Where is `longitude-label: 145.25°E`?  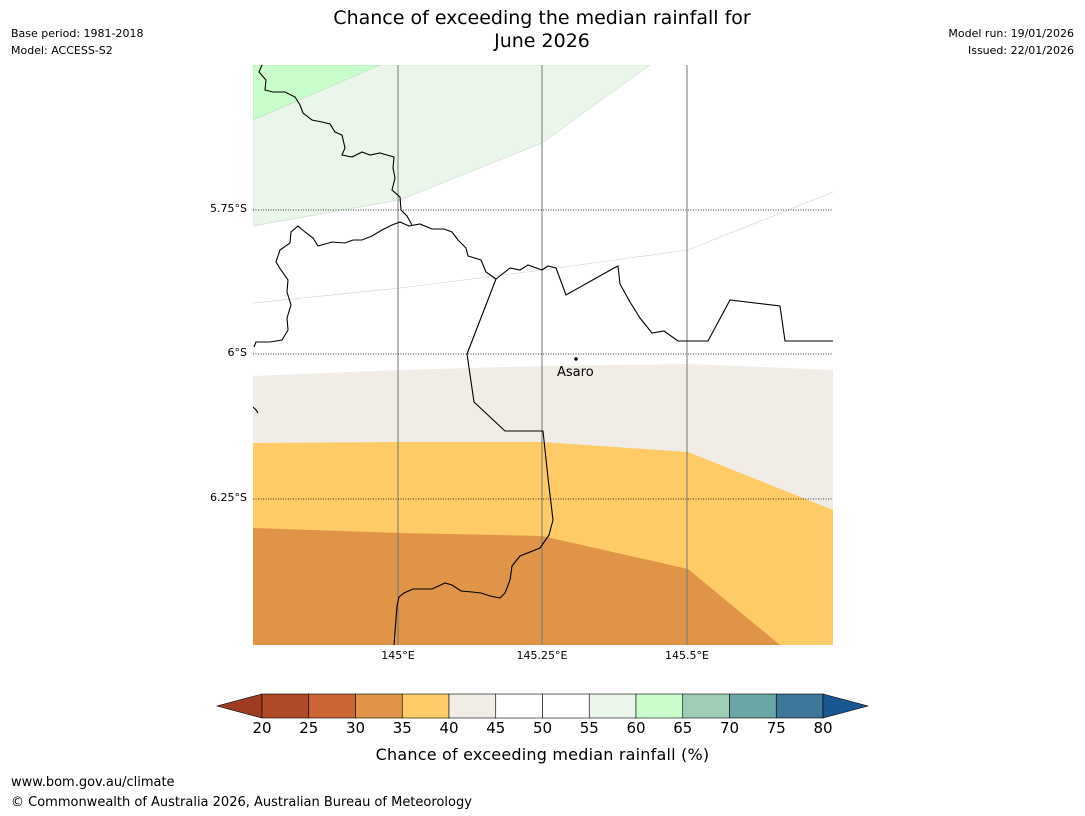 longitude-label: 145.25°E is located at coordinates (542, 655).